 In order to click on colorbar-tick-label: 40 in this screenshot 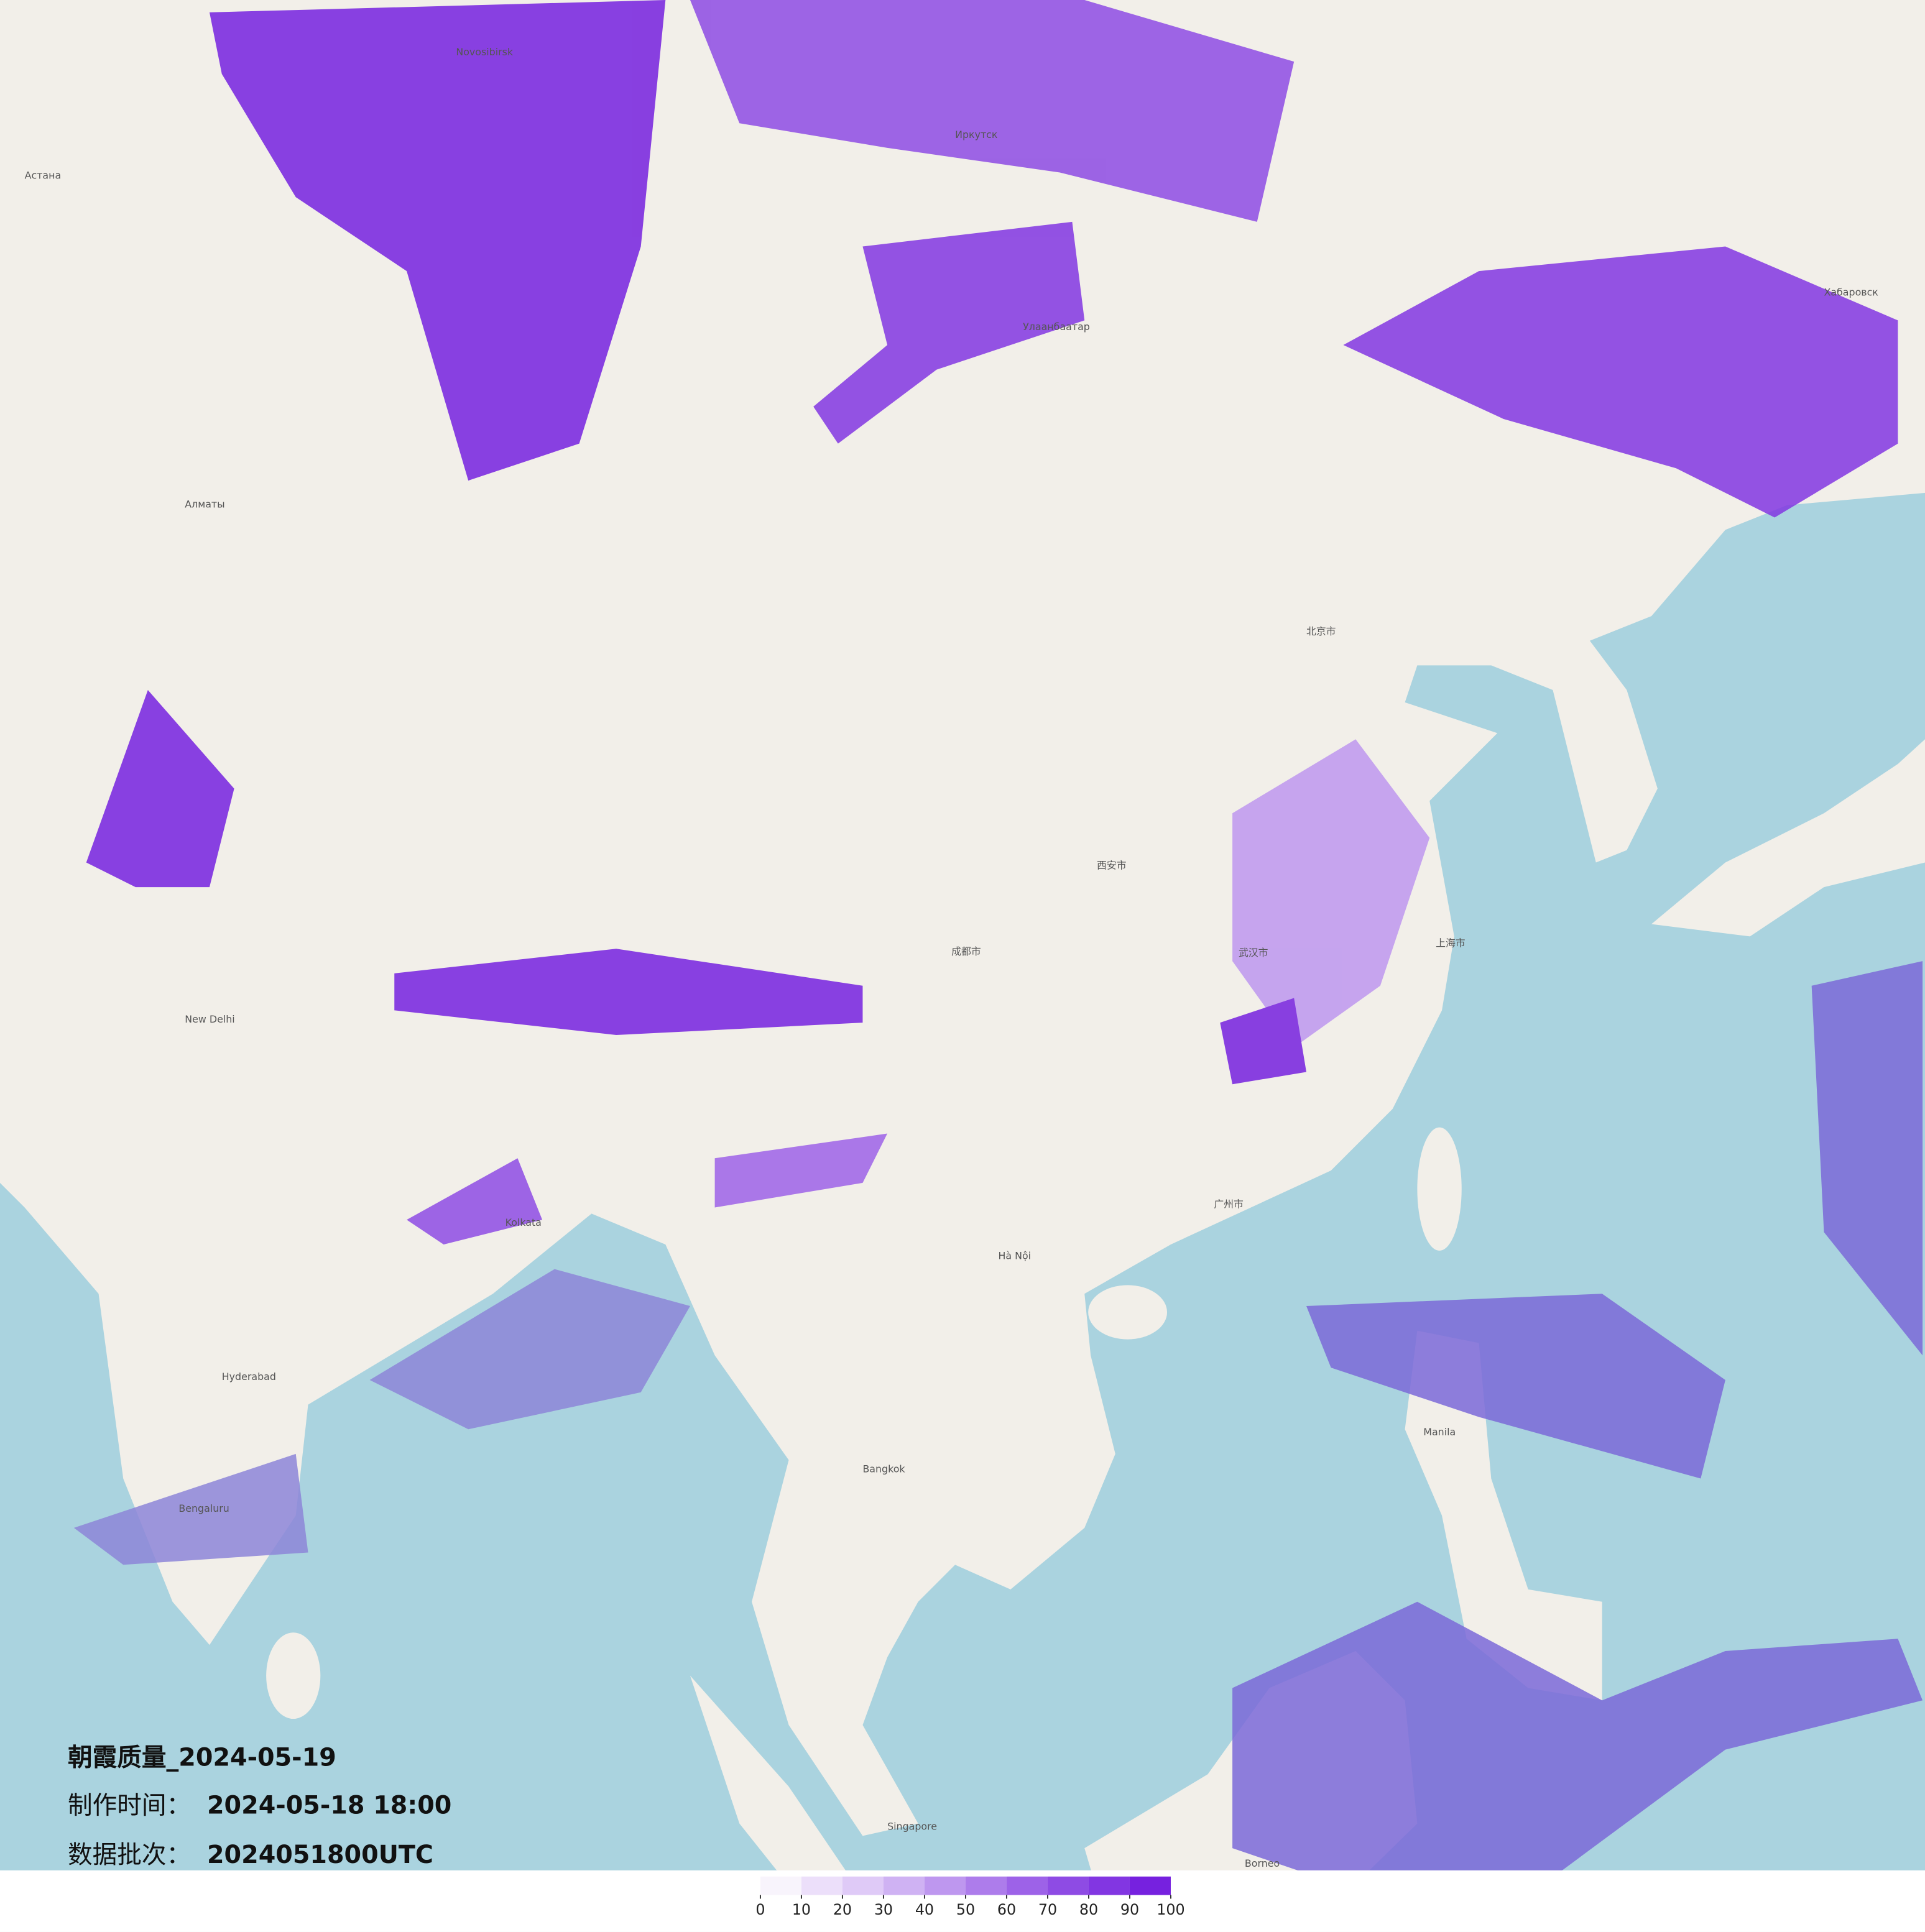, I will do `click(924, 1909)`.